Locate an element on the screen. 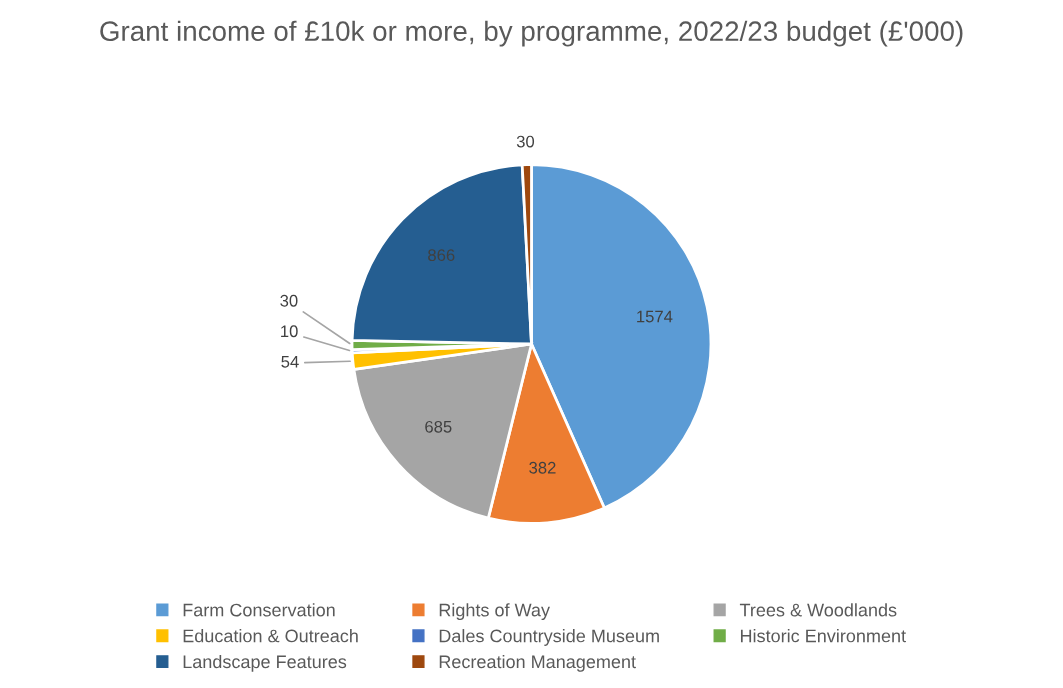 The width and height of the screenshot is (1063, 688). chart-title: Grant income of £10k or more, by programme, 2022/23 budget (£'000) is located at coordinates (531, 33).